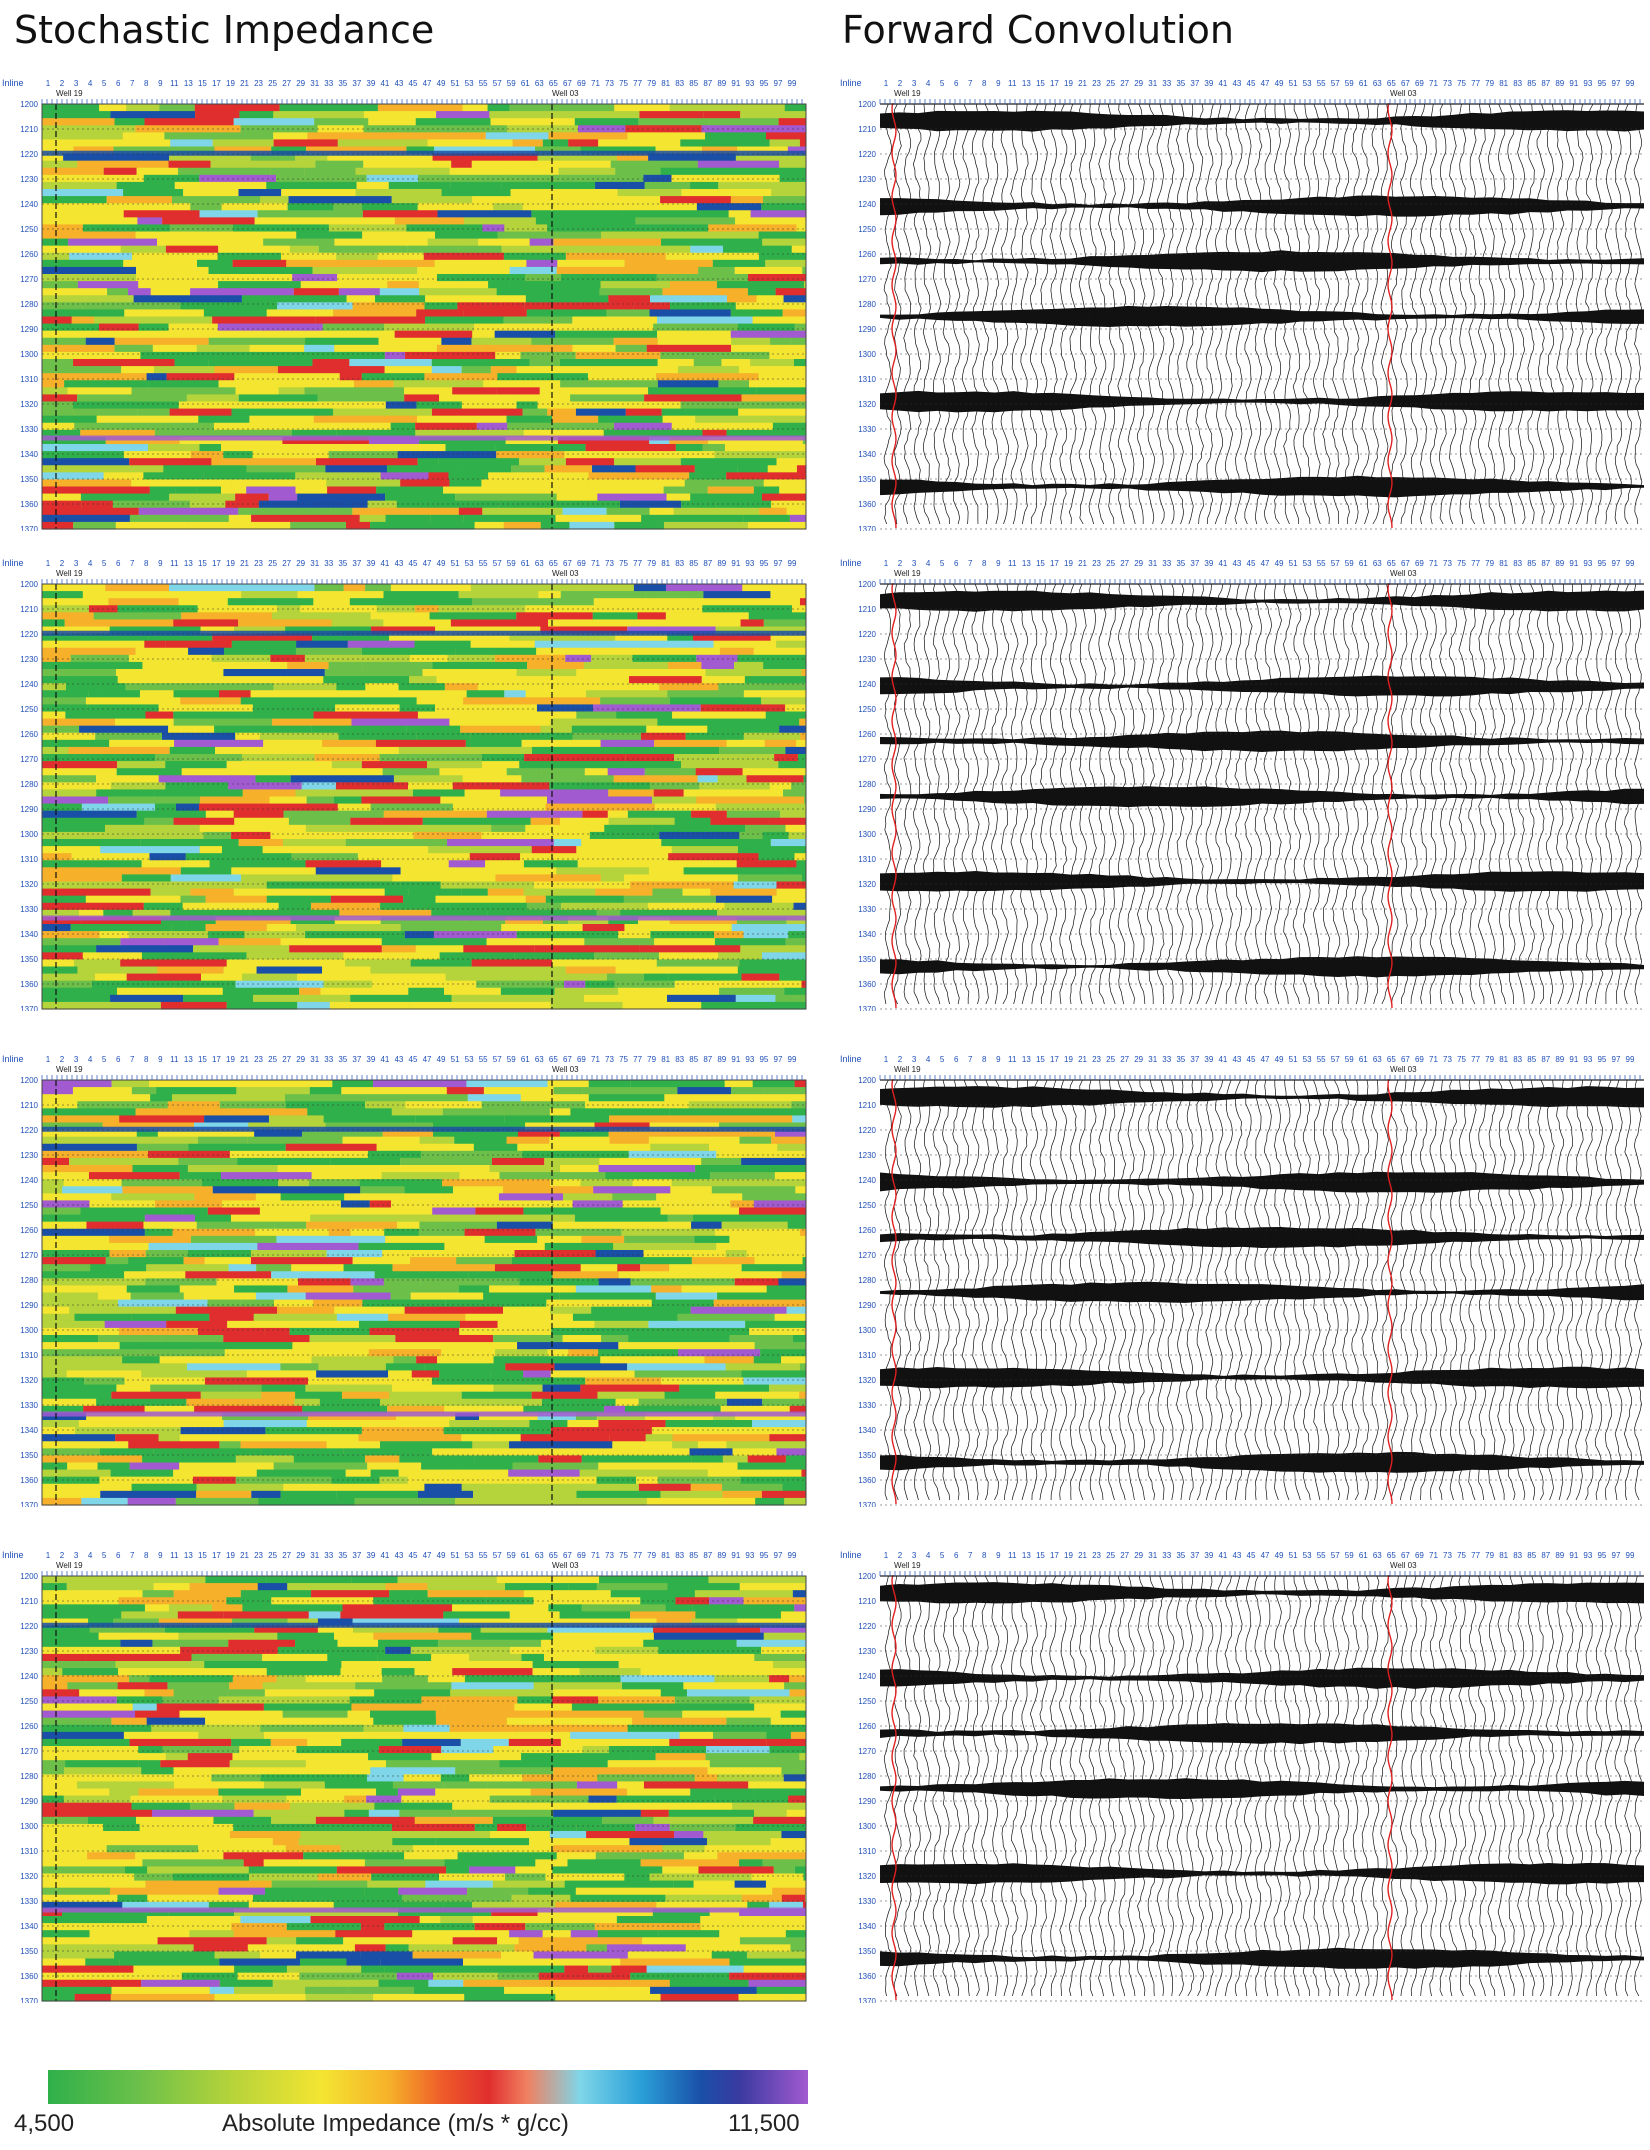 Image resolution: width=1650 pixels, height=2150 pixels. Describe the element at coordinates (565, 1565) in the screenshot. I see `impedance-4-well-03-label: Well 03` at that location.